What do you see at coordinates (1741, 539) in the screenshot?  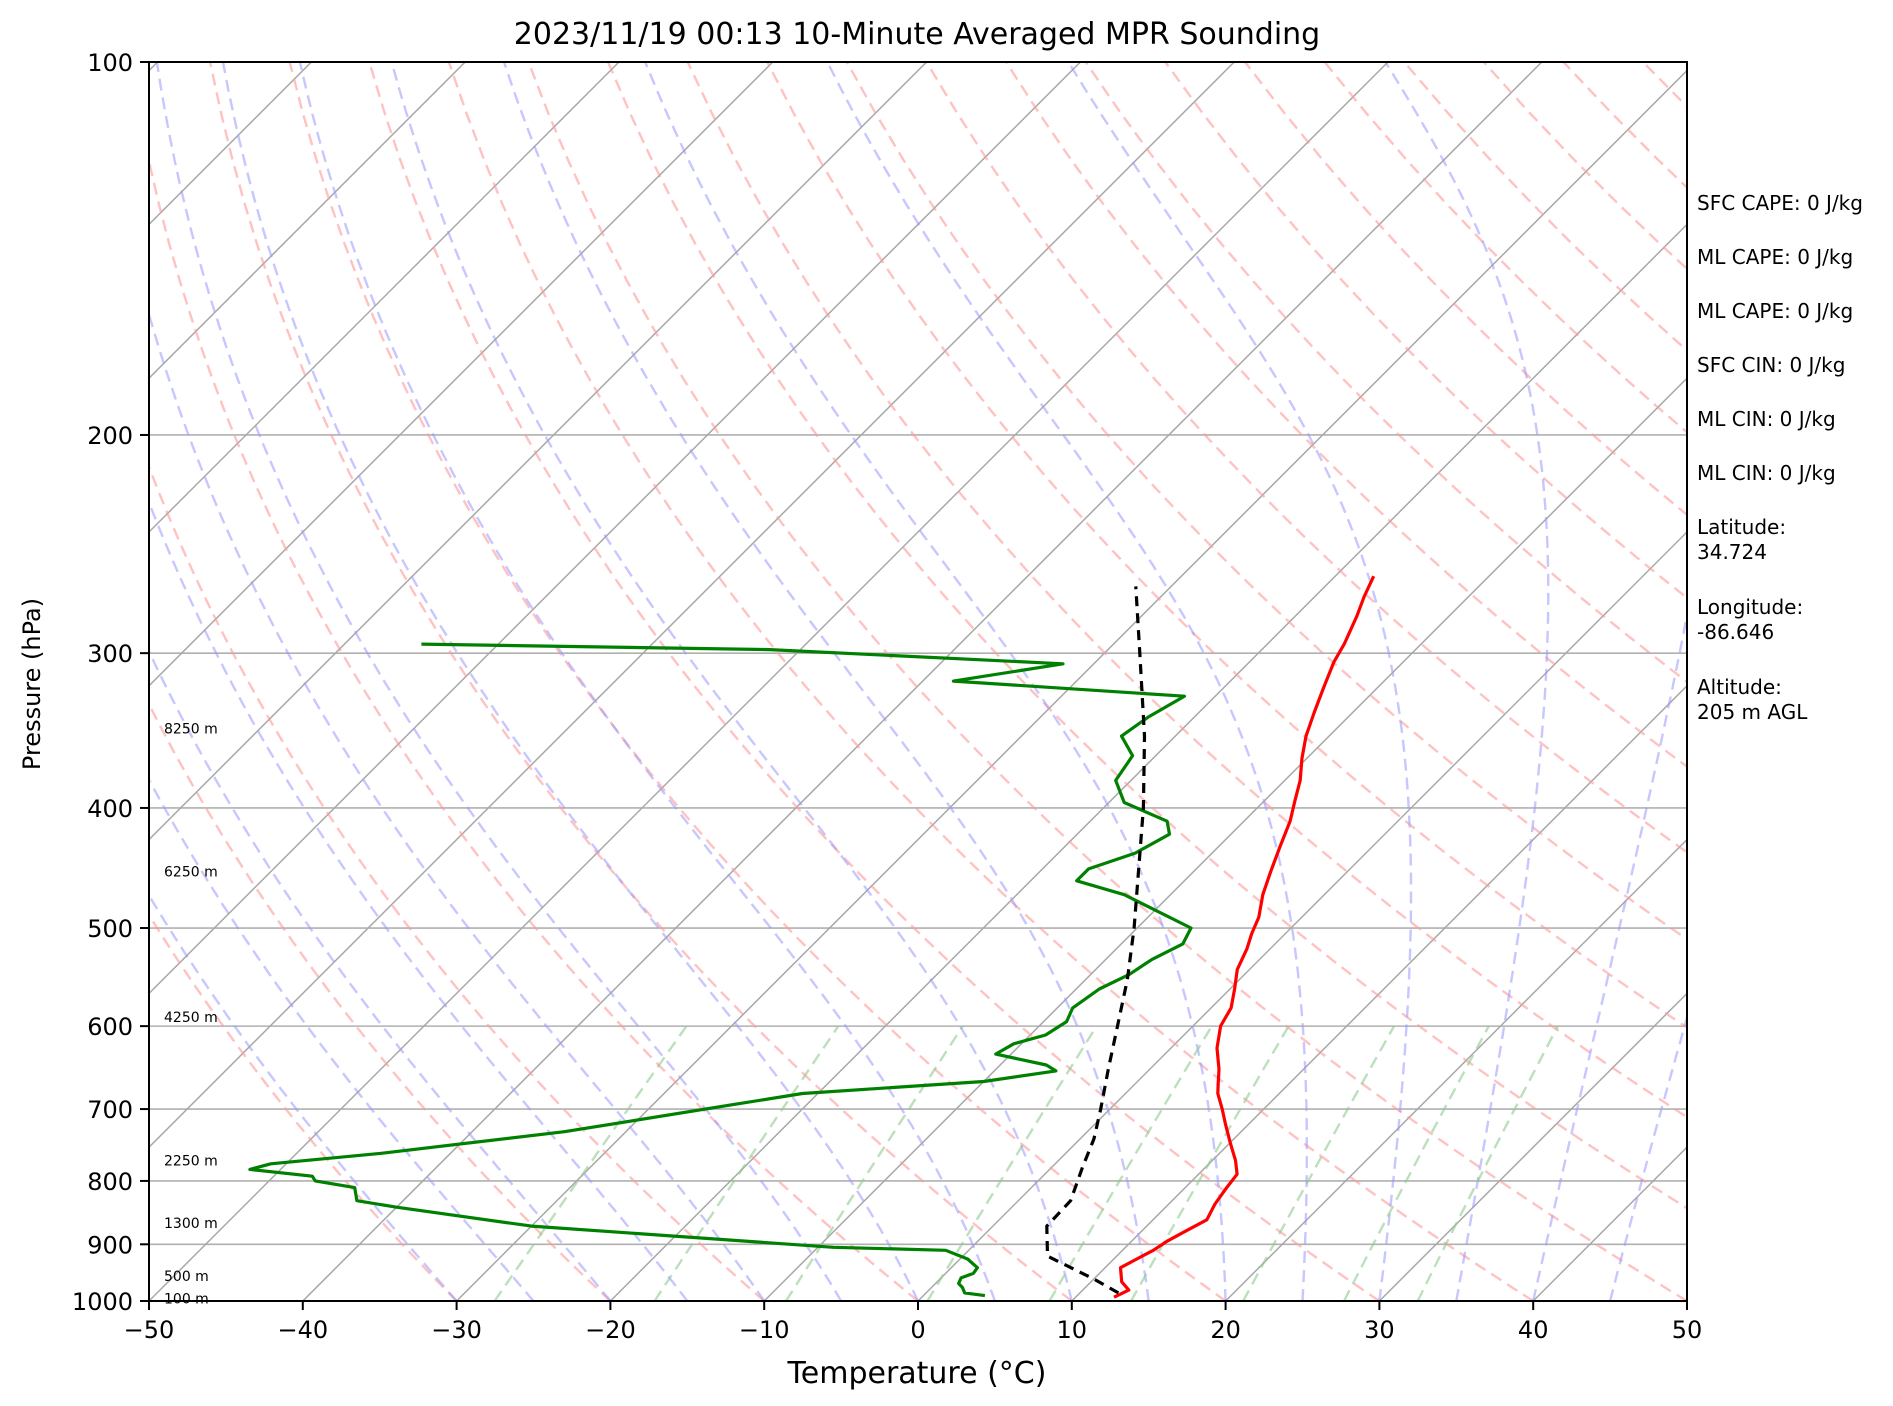 I see `annotation-text: Latitude: 34.724` at bounding box center [1741, 539].